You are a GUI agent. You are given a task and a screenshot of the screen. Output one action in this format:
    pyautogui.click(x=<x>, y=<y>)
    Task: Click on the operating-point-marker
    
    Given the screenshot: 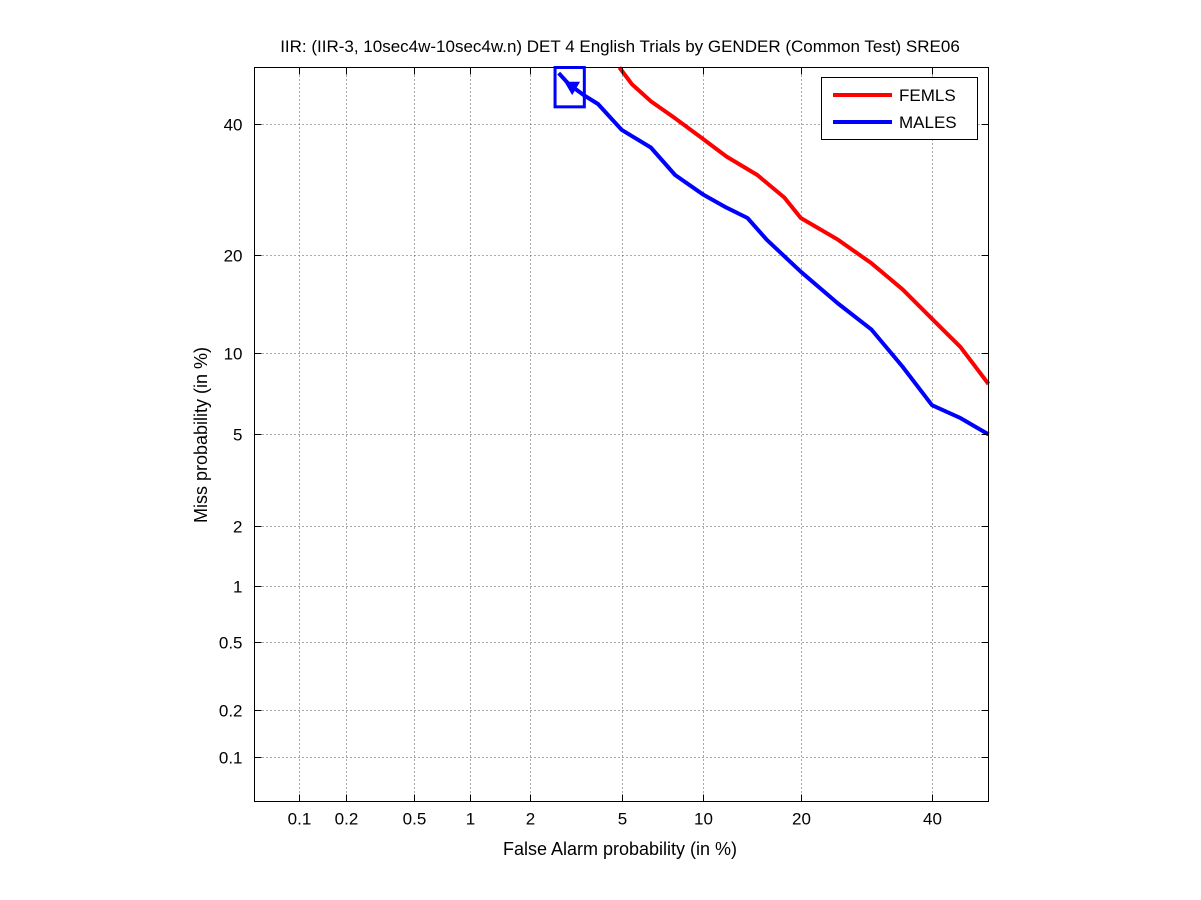 What is the action you would take?
    pyautogui.click(x=572, y=88)
    